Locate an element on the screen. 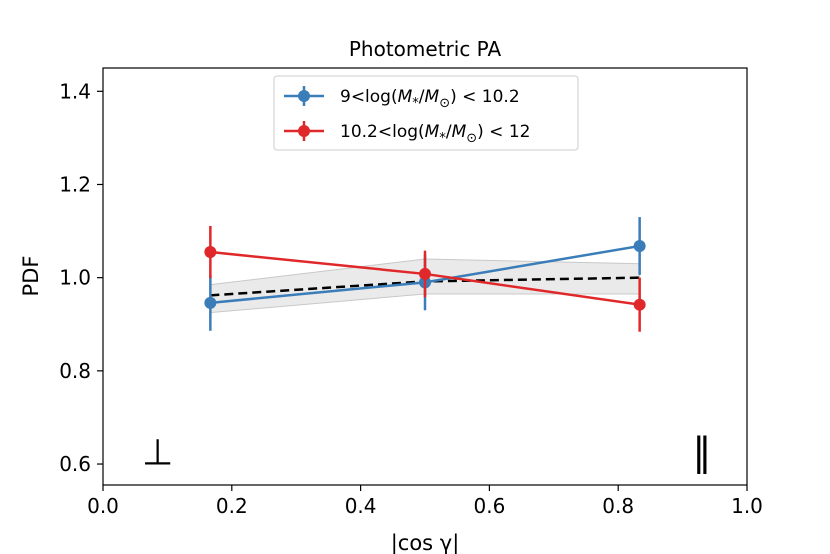 The image size is (830, 554). legend-item-1: 9<log(M*/M⊙) < 10.2 is located at coordinates (402, 98).